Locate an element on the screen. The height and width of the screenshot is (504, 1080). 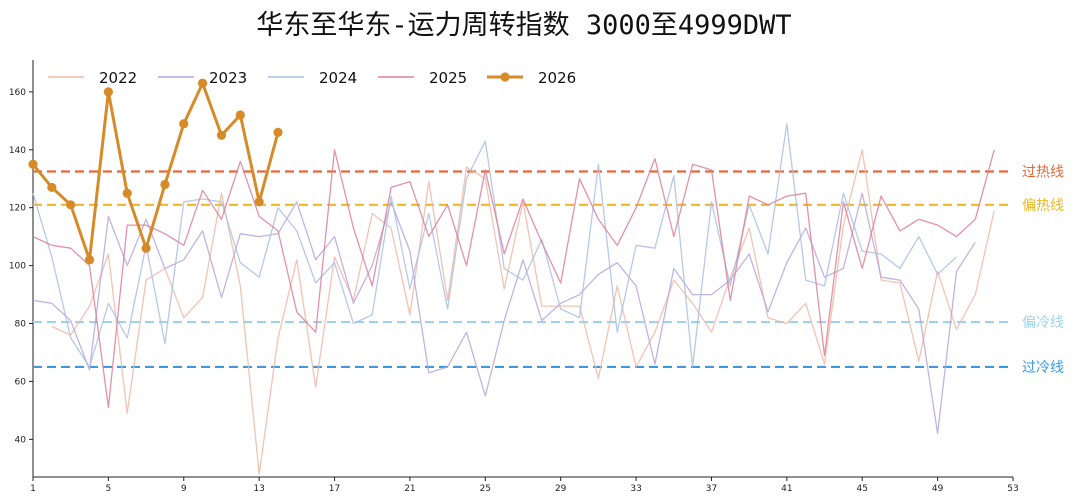
x-tick-label: 9 is located at coordinates (184, 489).